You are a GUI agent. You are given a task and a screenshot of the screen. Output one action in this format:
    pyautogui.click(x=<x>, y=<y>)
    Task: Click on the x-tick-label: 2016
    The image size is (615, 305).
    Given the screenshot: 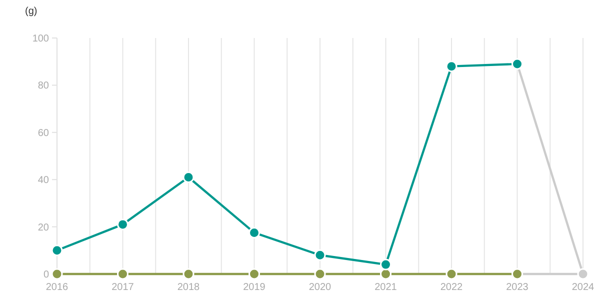 What is the action you would take?
    pyautogui.click(x=57, y=287)
    